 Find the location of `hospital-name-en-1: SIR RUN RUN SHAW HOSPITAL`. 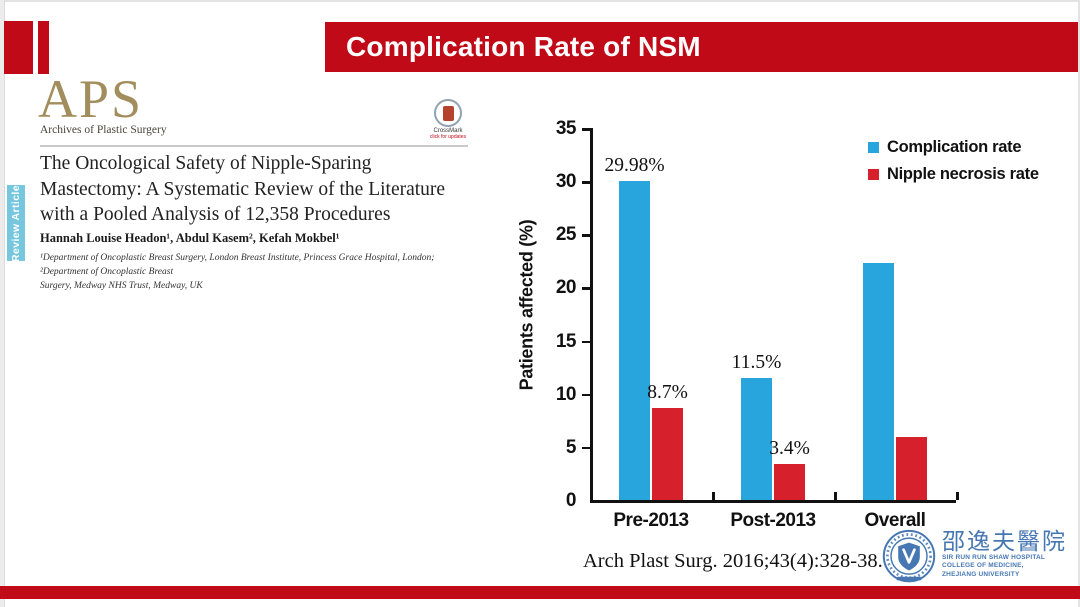

hospital-name-en-1: SIR RUN RUN SHAW HOSPITAL is located at coordinates (994, 558).